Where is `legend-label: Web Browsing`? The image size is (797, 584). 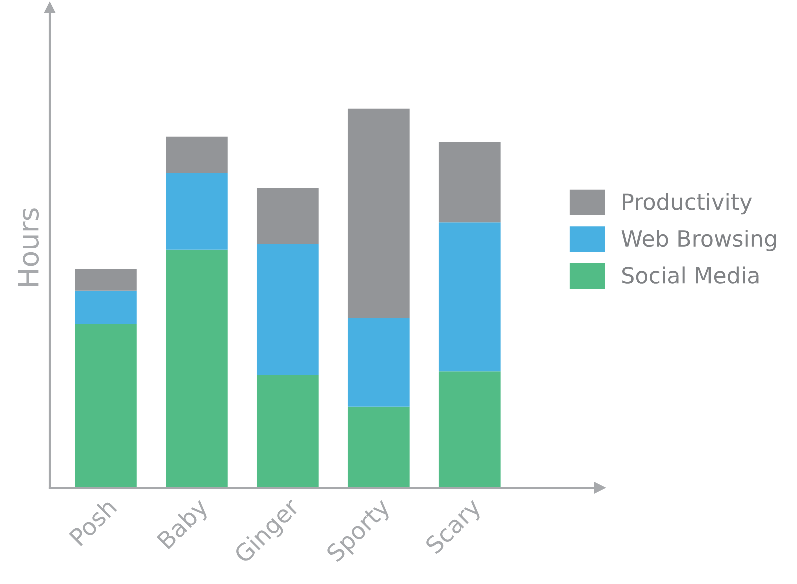
legend-label: Web Browsing is located at coordinates (699, 241).